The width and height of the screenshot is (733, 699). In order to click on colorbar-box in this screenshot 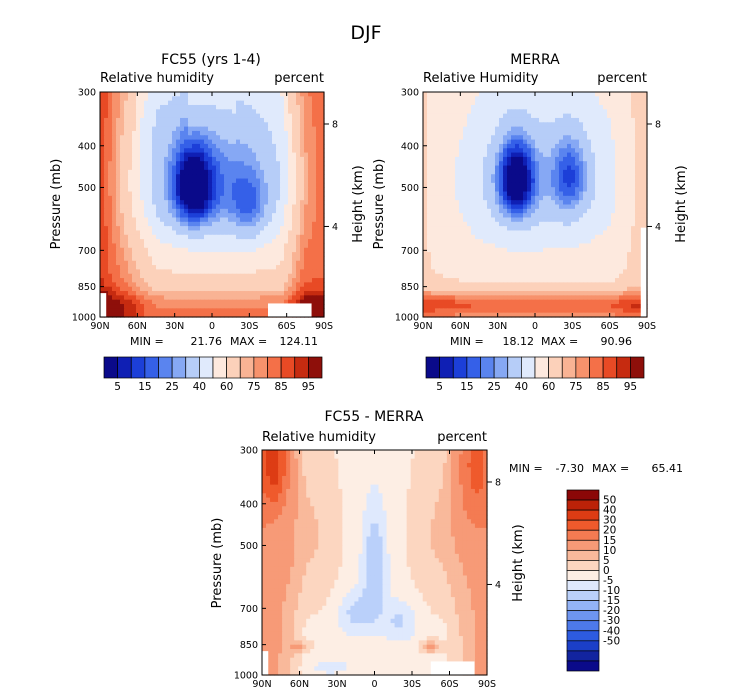, I will do `click(110, 367)`.